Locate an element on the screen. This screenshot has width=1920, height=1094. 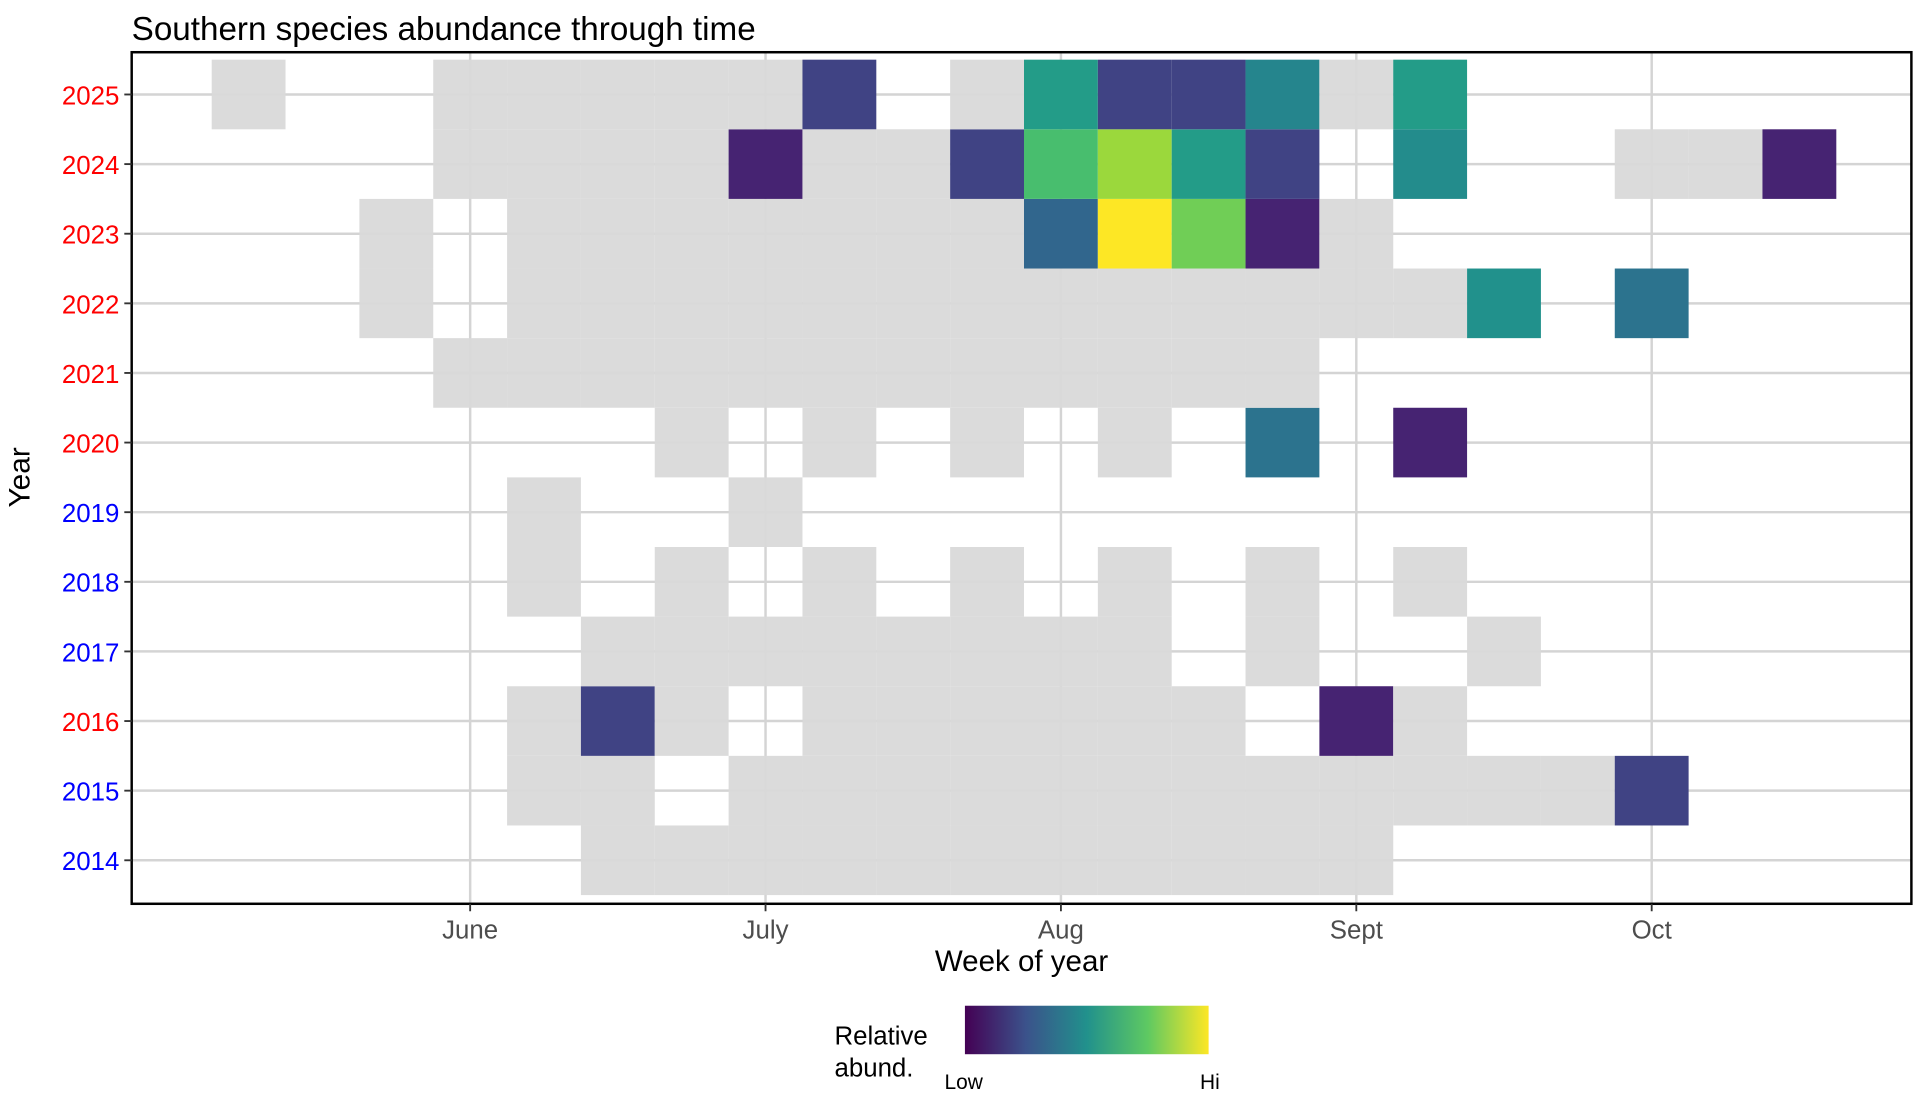
y-tick-label: 2018 is located at coordinates (90, 583).